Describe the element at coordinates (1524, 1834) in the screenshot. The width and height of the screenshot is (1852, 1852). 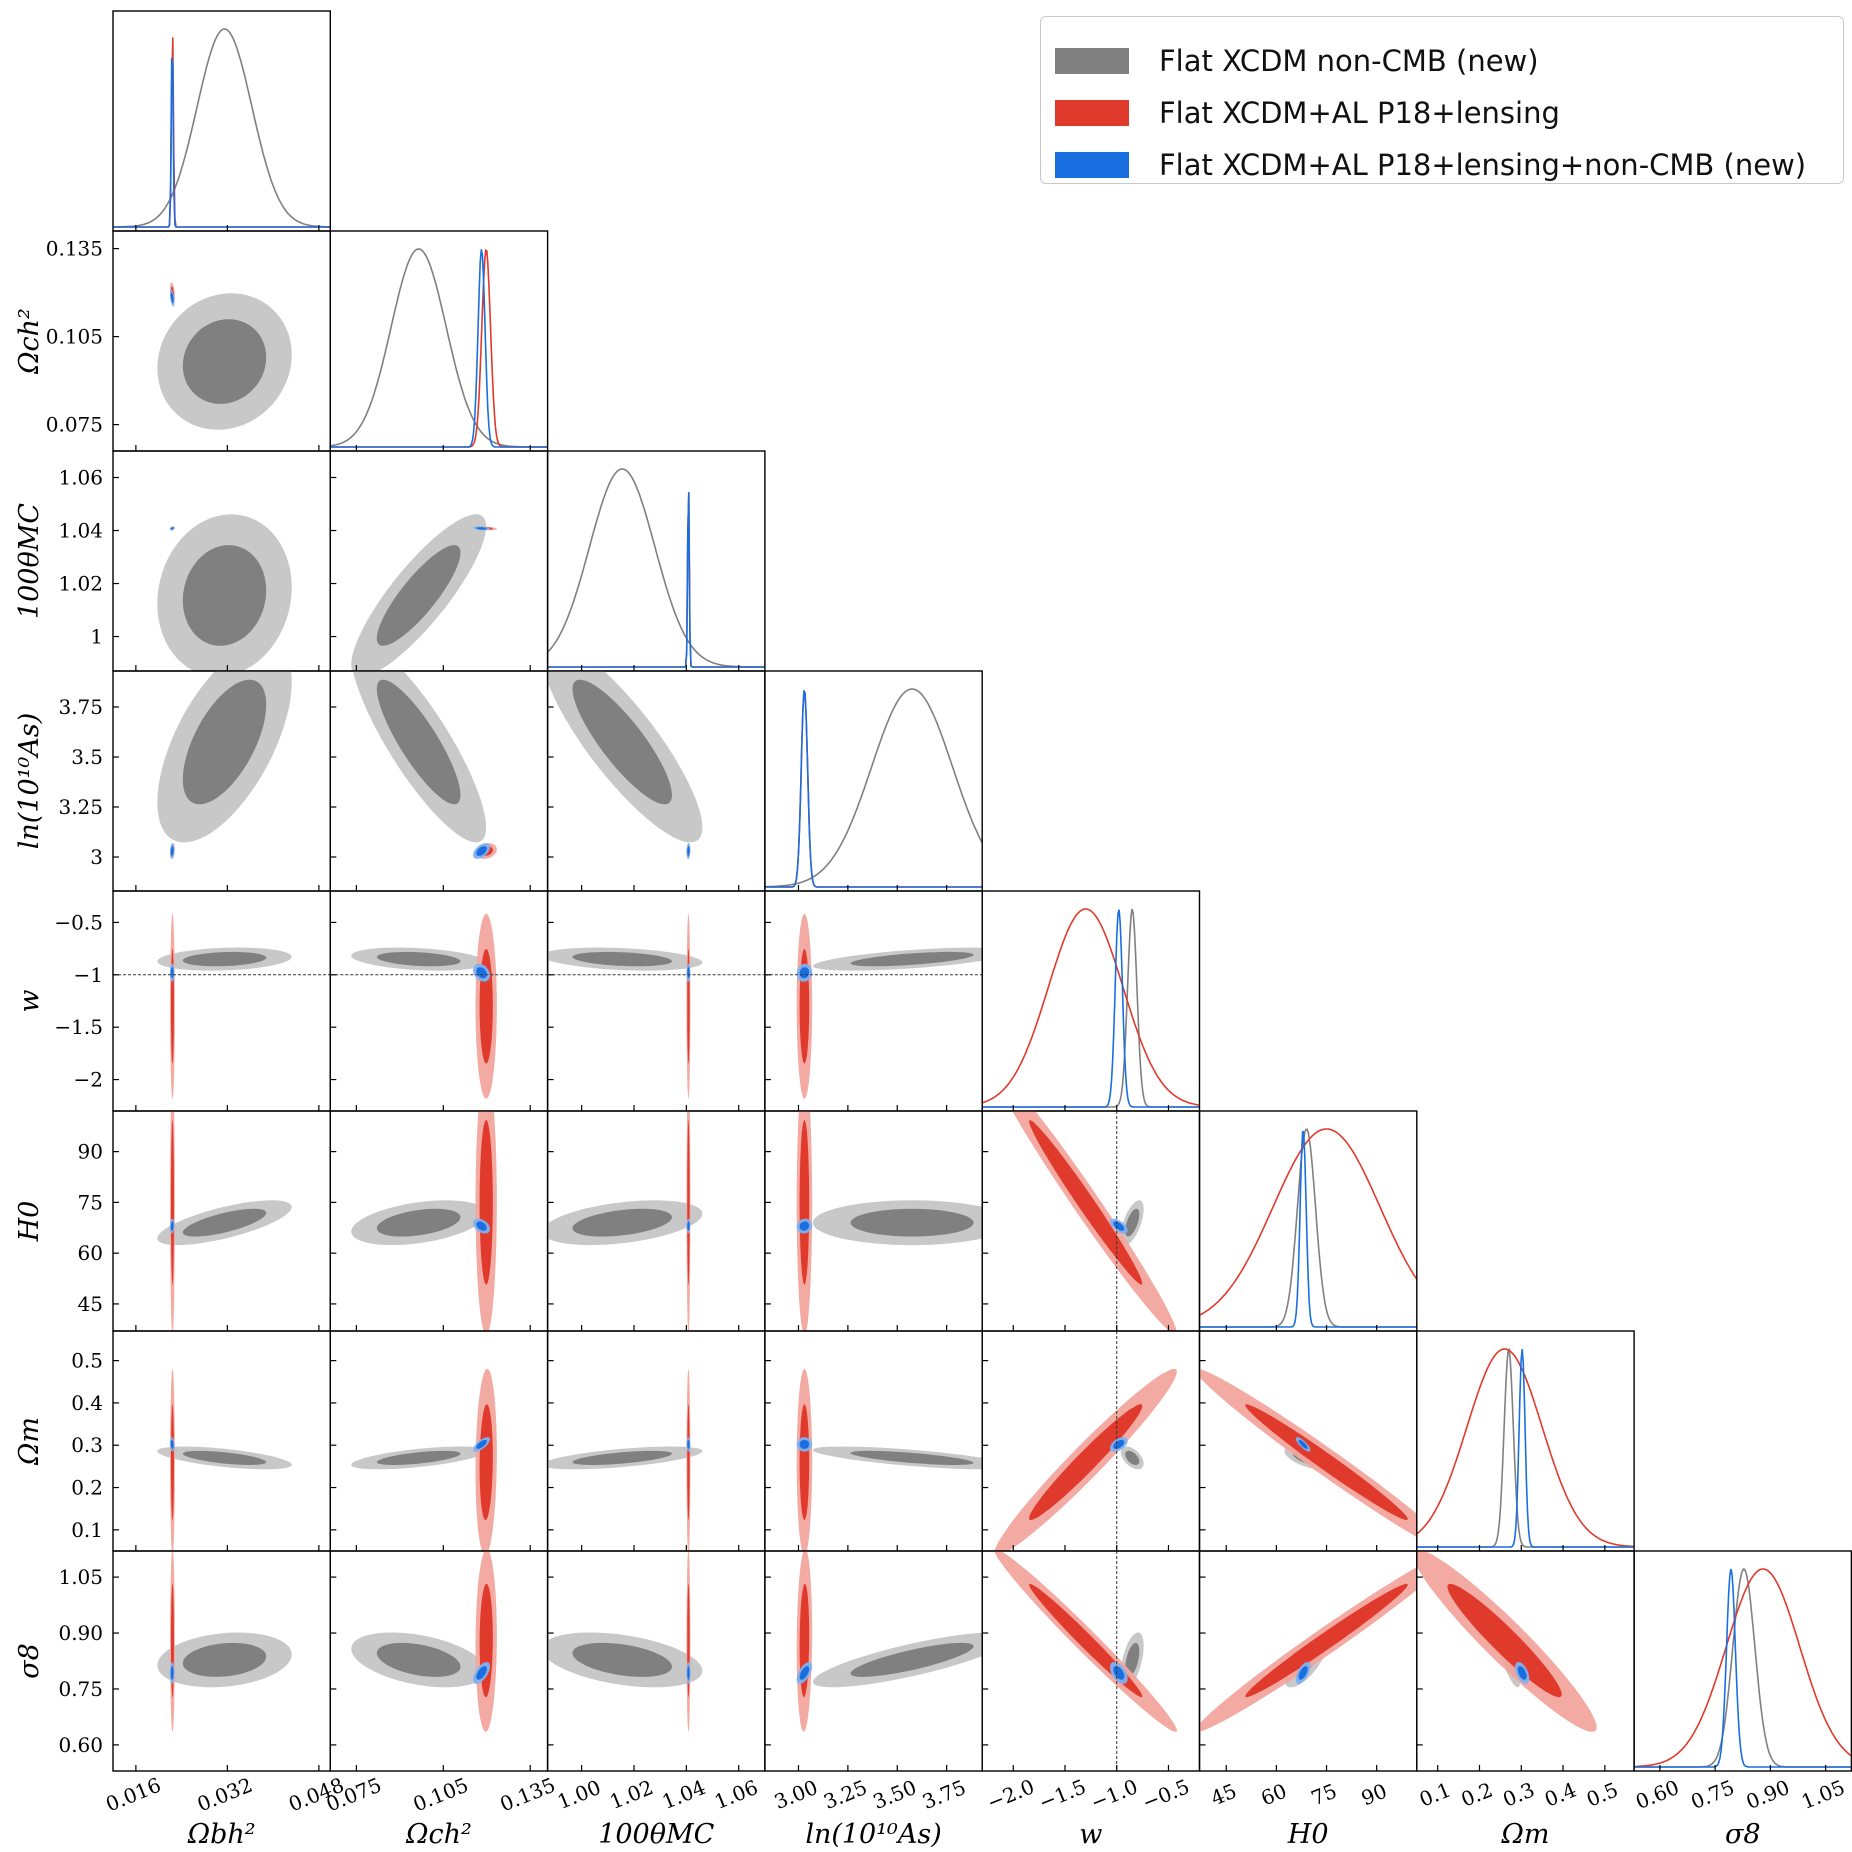
I see `x-axis-label-omegam: Ωm` at that location.